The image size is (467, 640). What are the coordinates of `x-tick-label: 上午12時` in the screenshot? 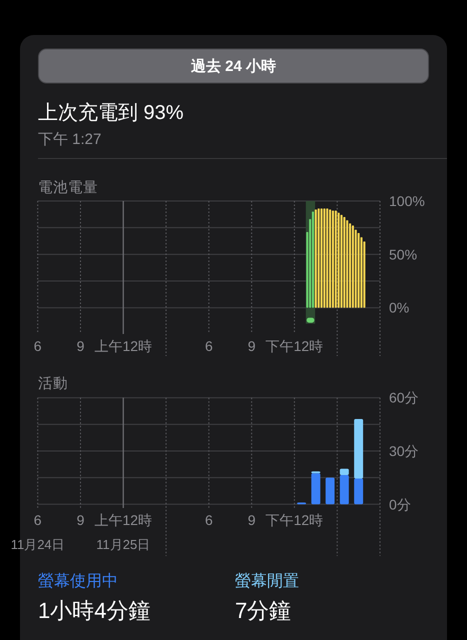 It's located at (123, 346).